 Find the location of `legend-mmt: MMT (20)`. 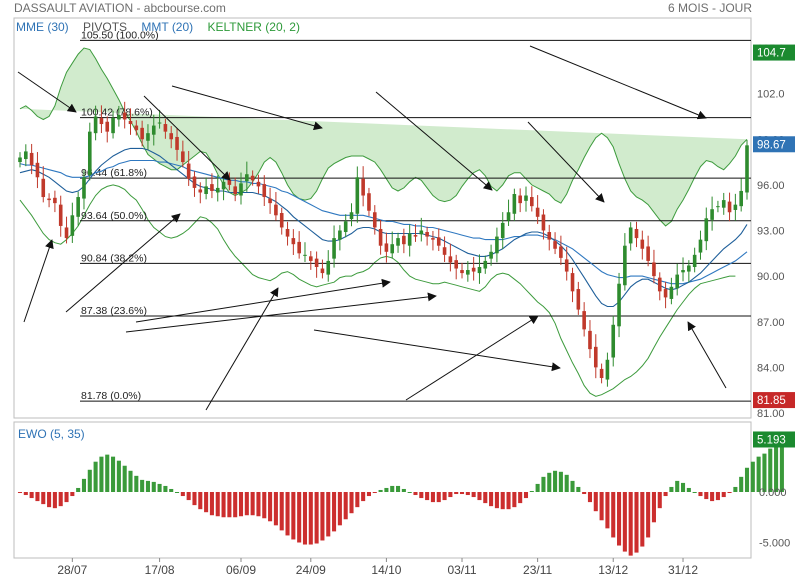

legend-mmt: MMT (20) is located at coordinates (167, 27).